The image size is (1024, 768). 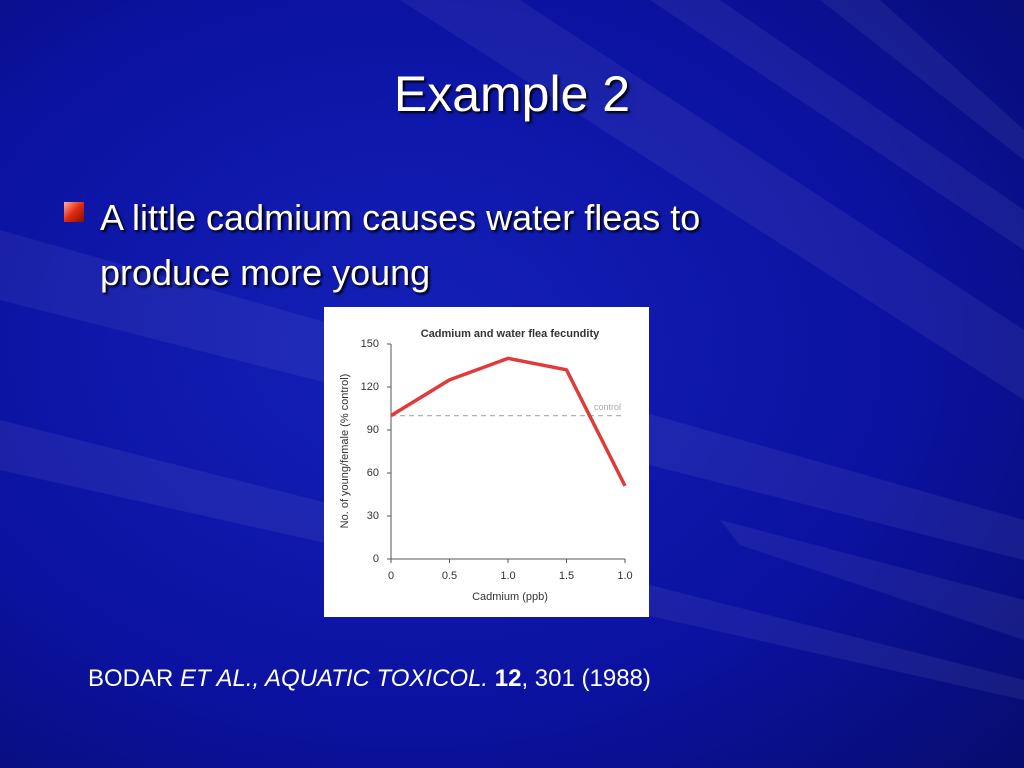 What do you see at coordinates (512, 94) in the screenshot?
I see `slide-title: Example 2` at bounding box center [512, 94].